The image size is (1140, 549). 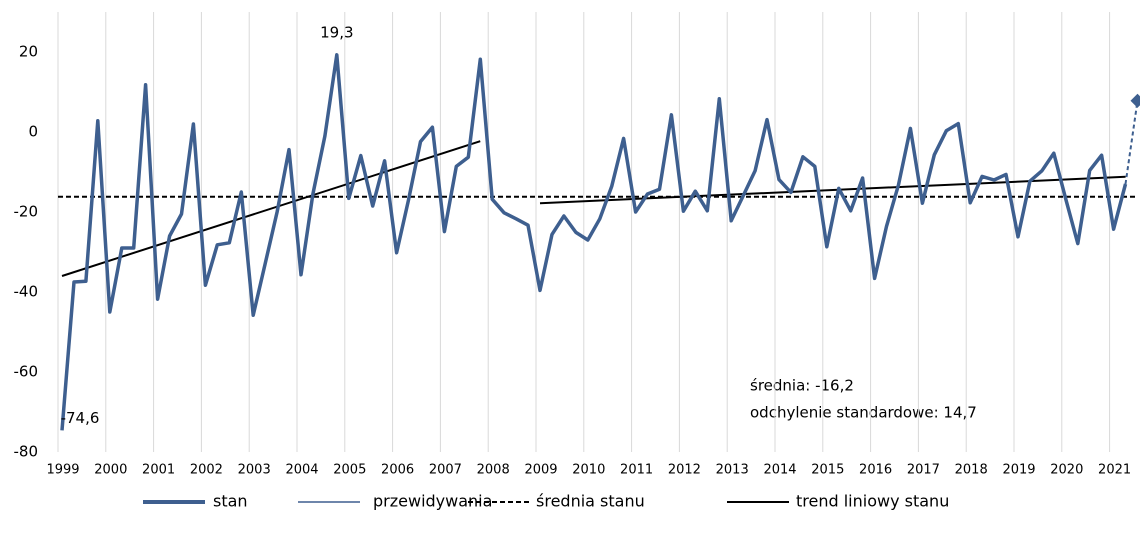 What do you see at coordinates (684, 470) in the screenshot?
I see `x-tick-label: 2012` at bounding box center [684, 470].